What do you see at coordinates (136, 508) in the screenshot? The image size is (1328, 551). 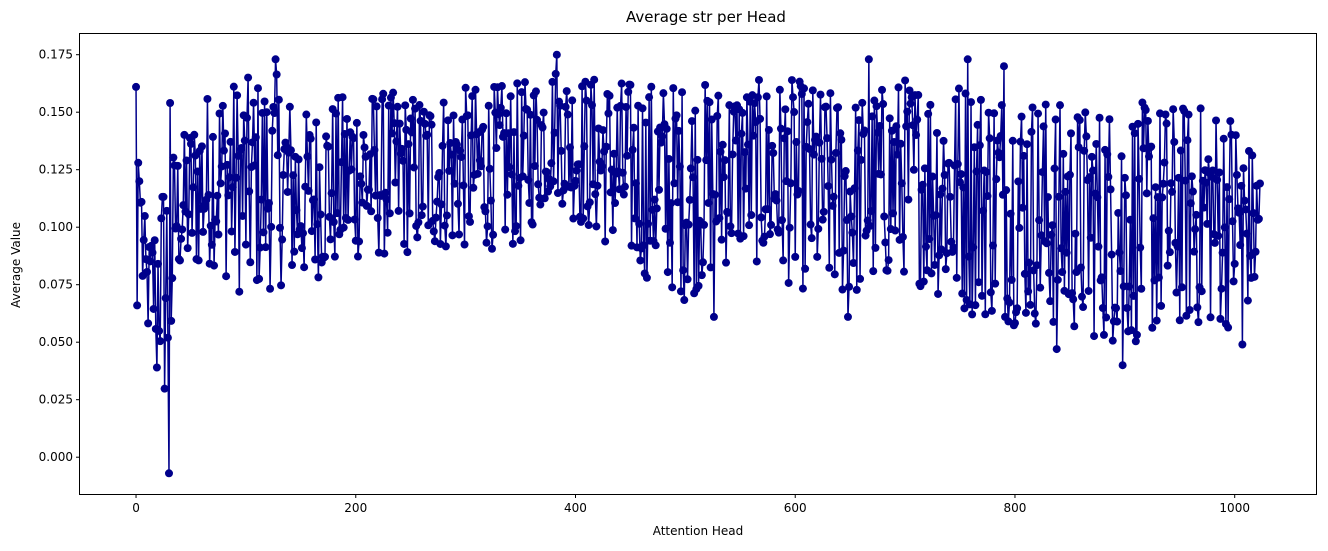 I see `x-tick-label: 0` at bounding box center [136, 508].